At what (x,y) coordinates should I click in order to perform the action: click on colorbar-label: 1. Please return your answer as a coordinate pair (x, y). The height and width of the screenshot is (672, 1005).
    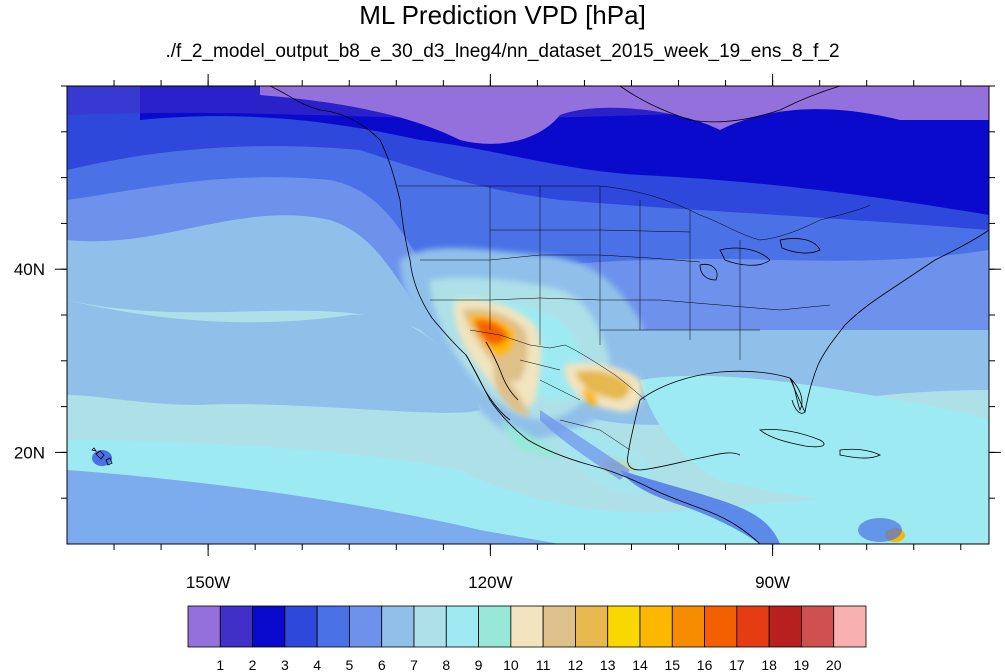
    Looking at the image, I should click on (220, 664).